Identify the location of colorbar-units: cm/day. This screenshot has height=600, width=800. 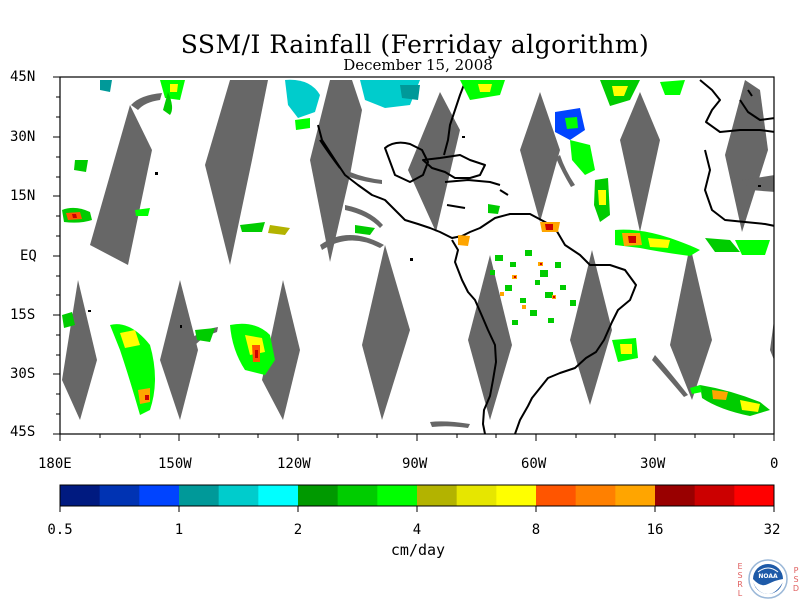
(418, 550).